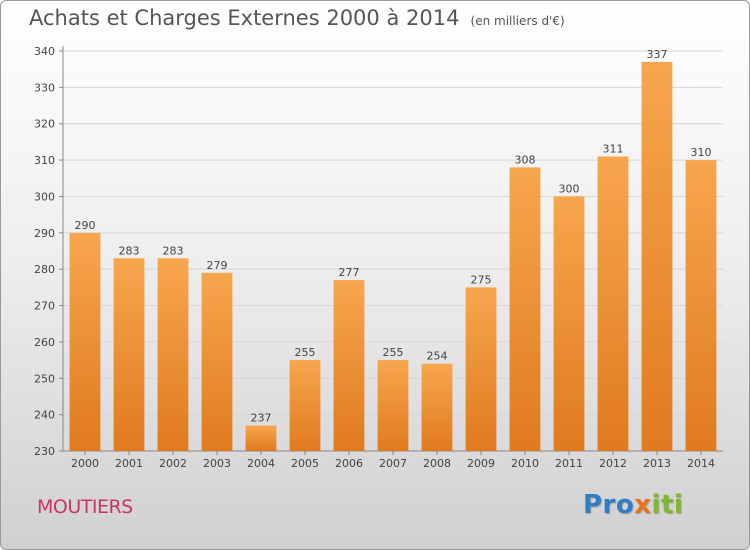  What do you see at coordinates (44, 233) in the screenshot?
I see `y-tick-label: 290` at bounding box center [44, 233].